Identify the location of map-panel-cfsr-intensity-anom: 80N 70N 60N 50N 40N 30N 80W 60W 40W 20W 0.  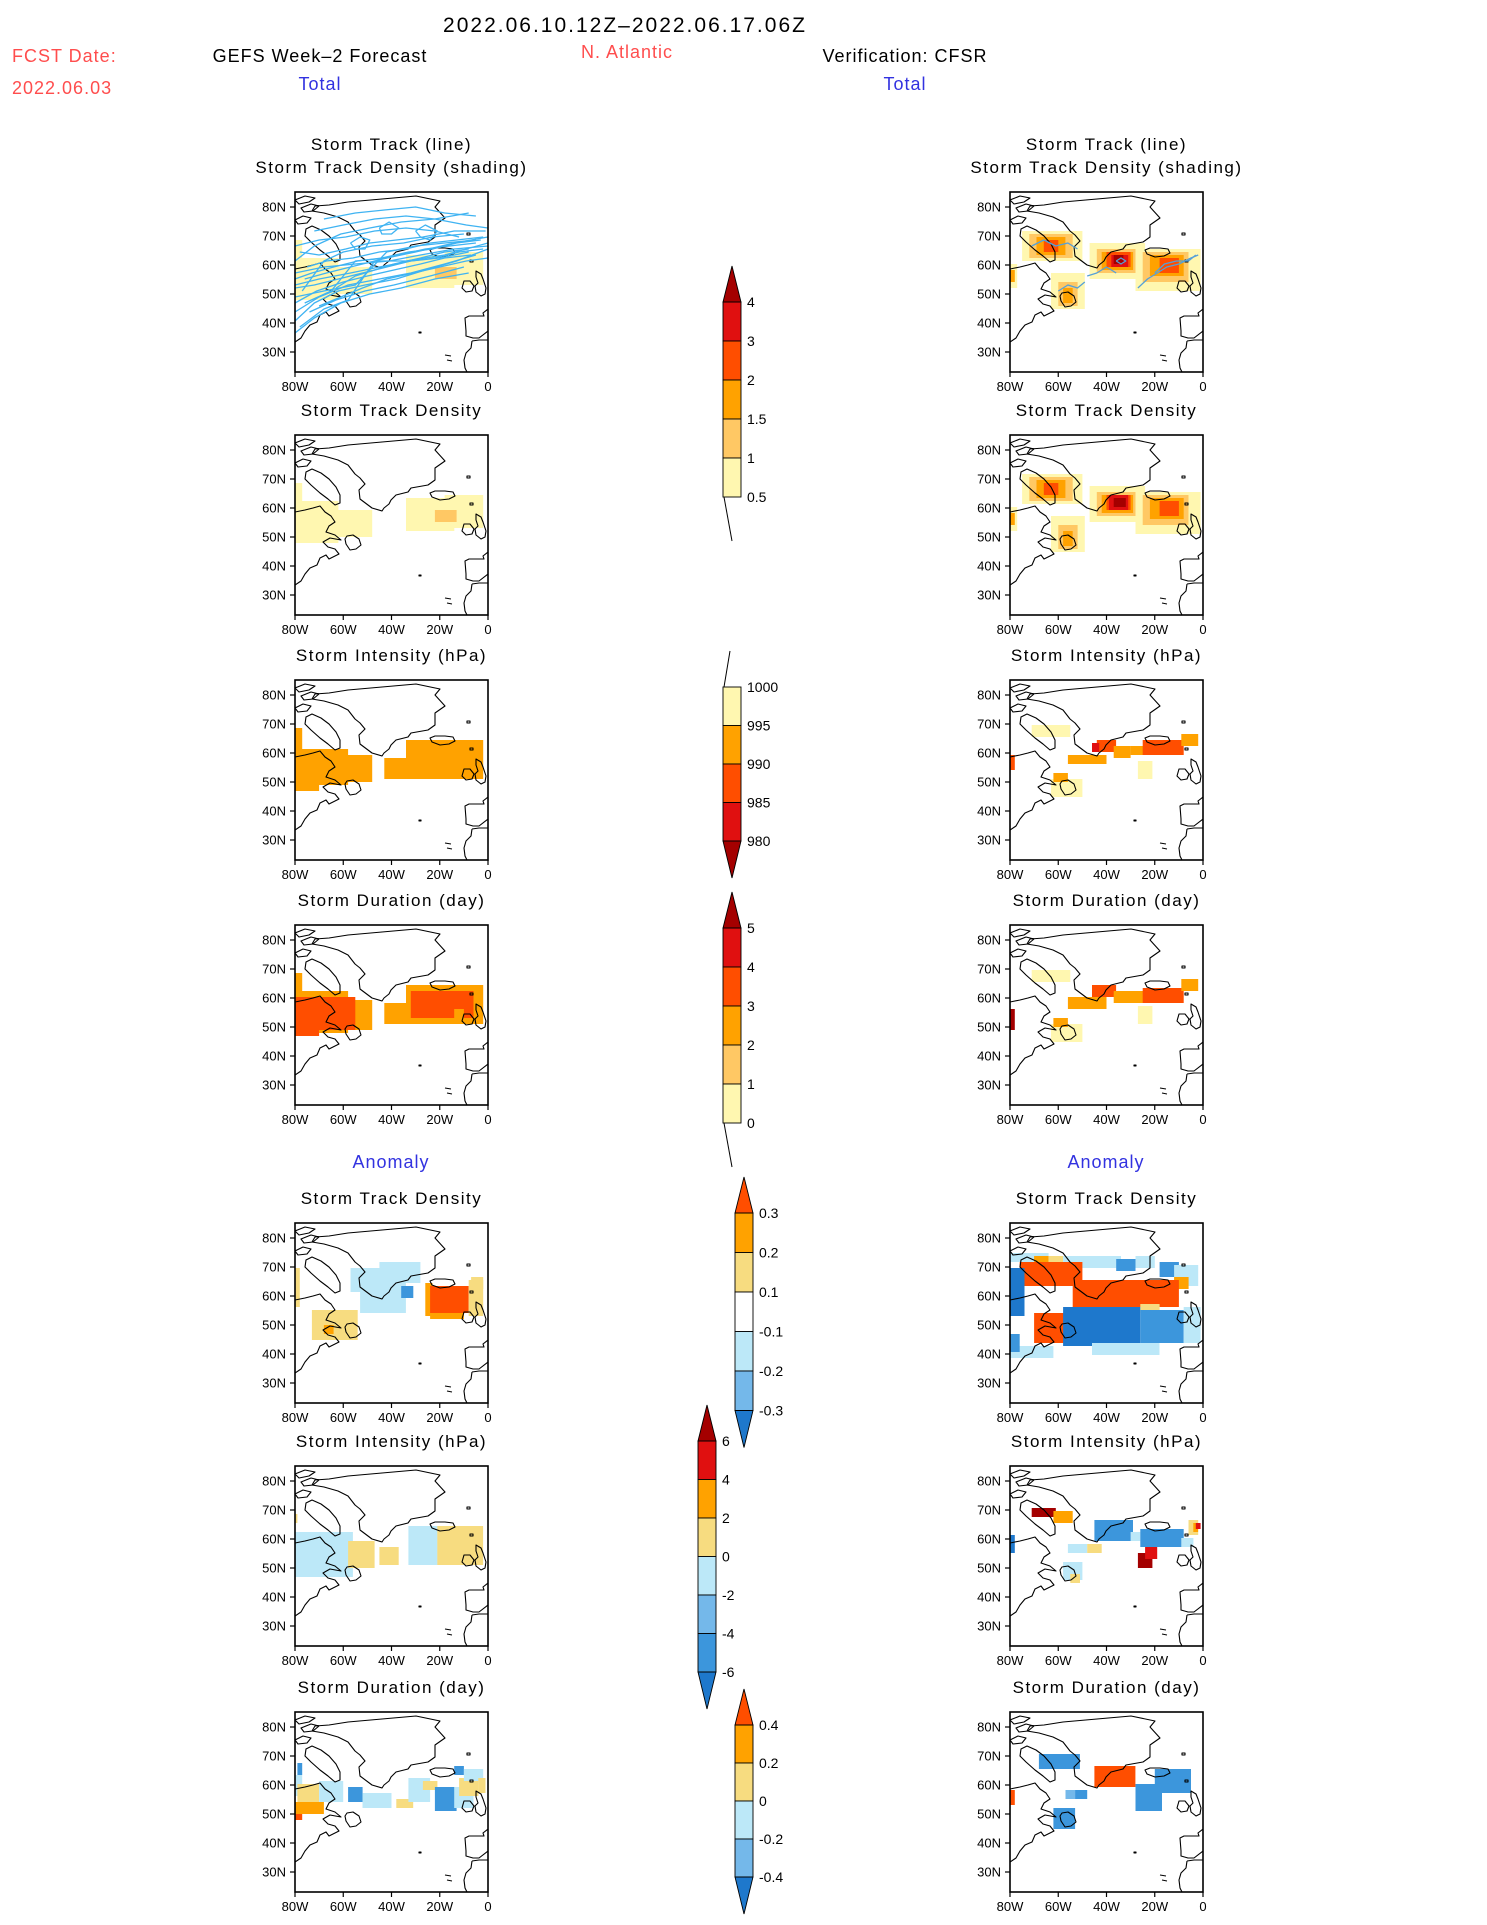
(1092, 1566).